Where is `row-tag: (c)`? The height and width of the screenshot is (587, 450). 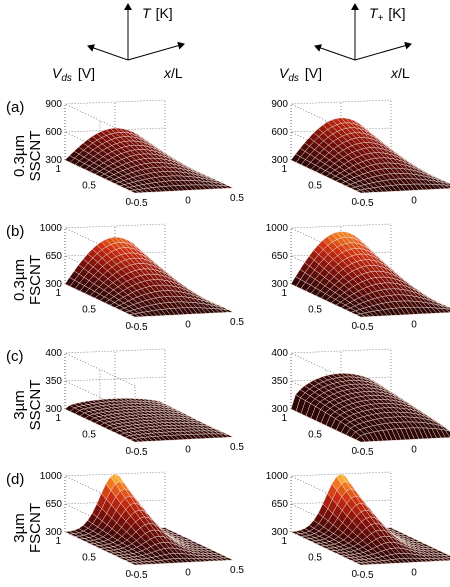 row-tag: (c) is located at coordinates (15, 356).